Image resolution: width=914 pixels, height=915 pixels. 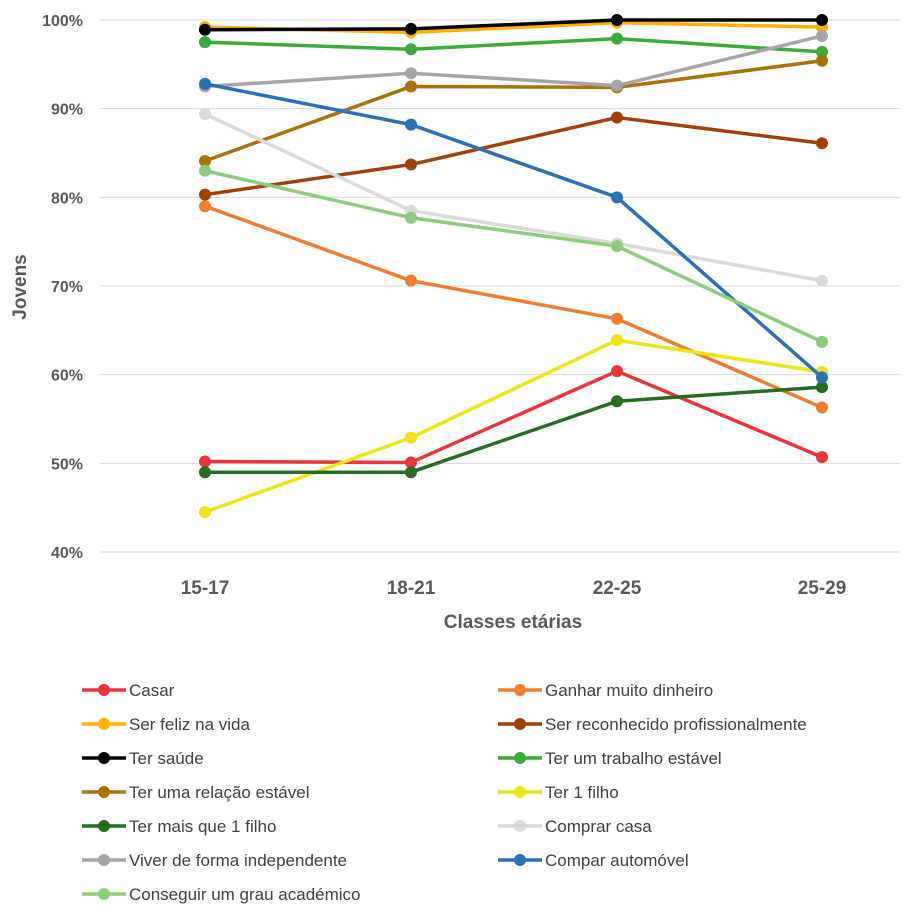 I want to click on series-ter-um-trabalho-est-vel, so click(x=513, y=45).